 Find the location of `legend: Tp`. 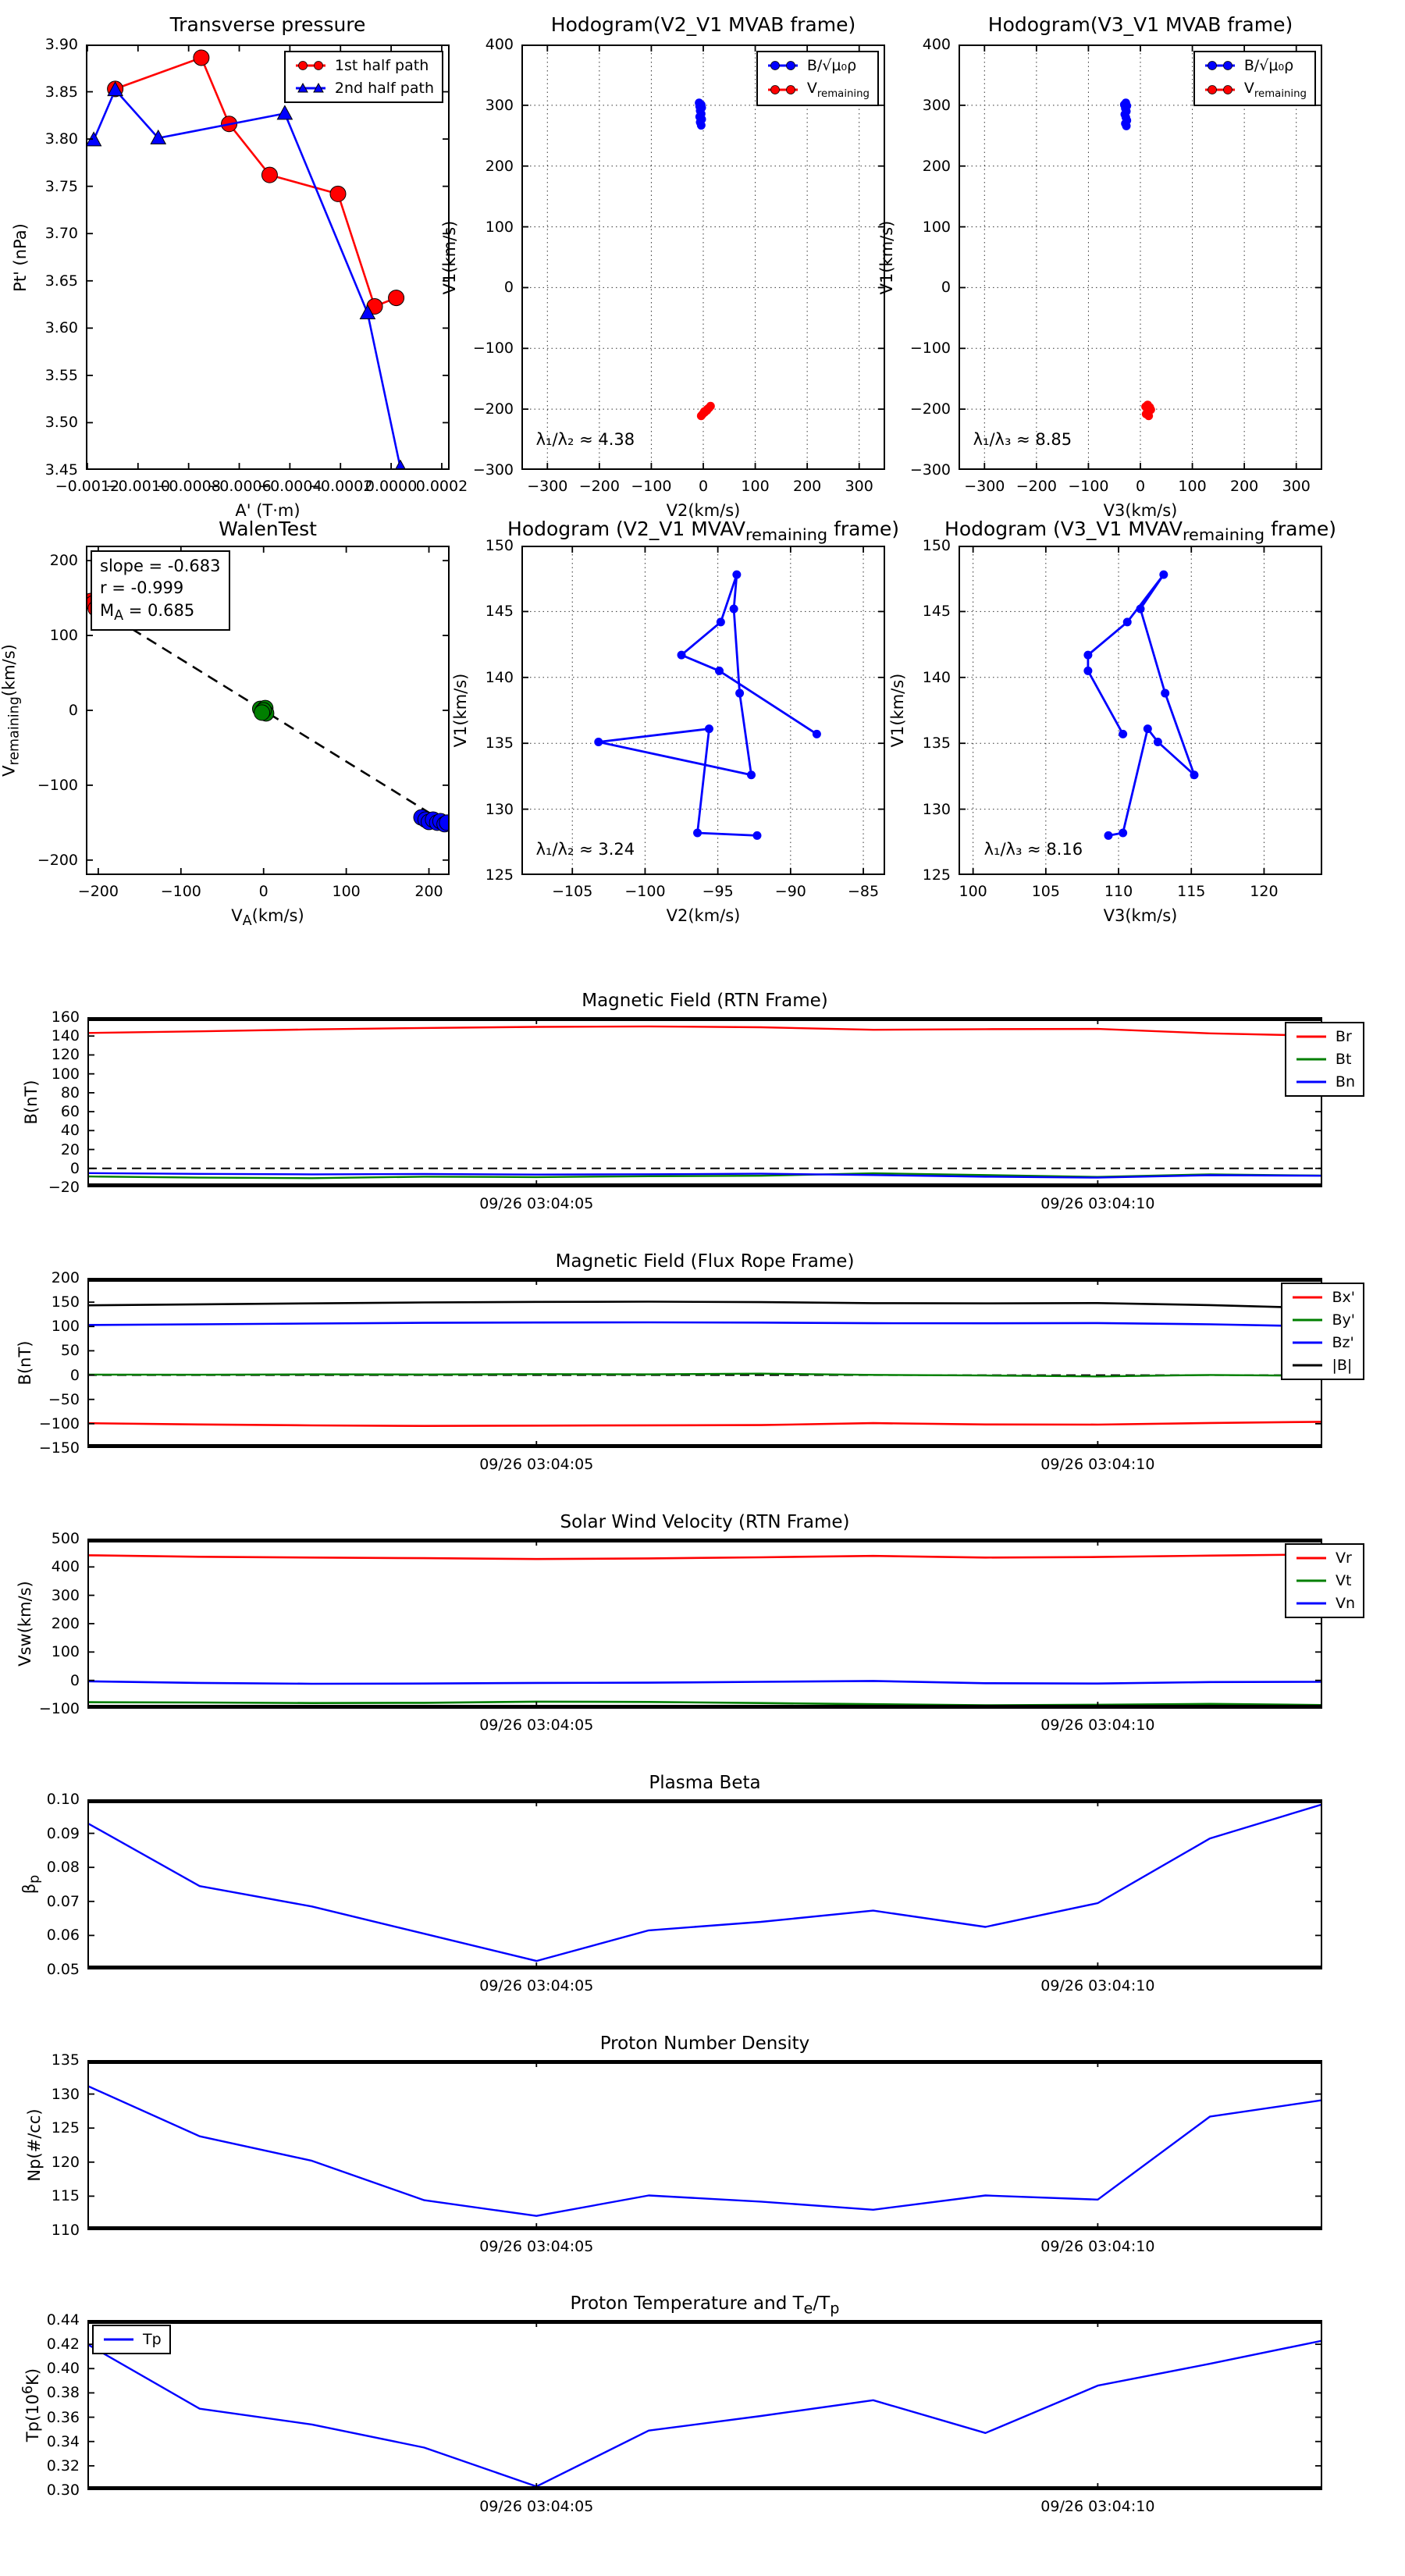

legend: Tp is located at coordinates (131, 2339).